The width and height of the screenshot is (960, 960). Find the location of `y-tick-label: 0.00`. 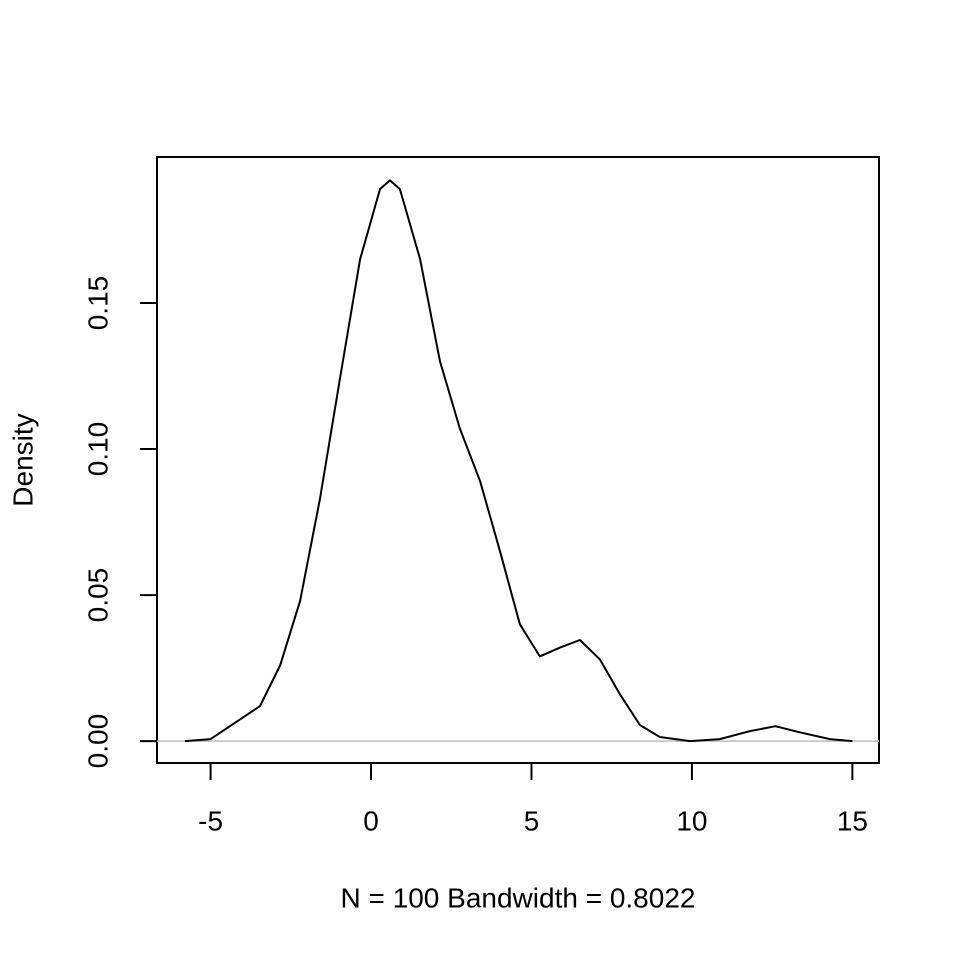

y-tick-label: 0.00 is located at coordinates (97, 741).